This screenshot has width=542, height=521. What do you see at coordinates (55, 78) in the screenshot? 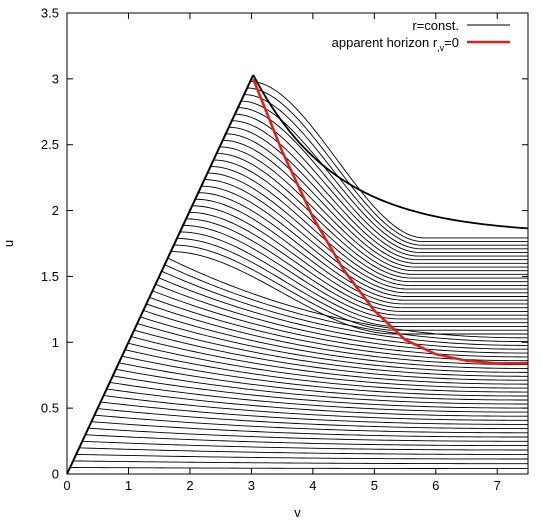
I see `y-tick-label: 3` at bounding box center [55, 78].